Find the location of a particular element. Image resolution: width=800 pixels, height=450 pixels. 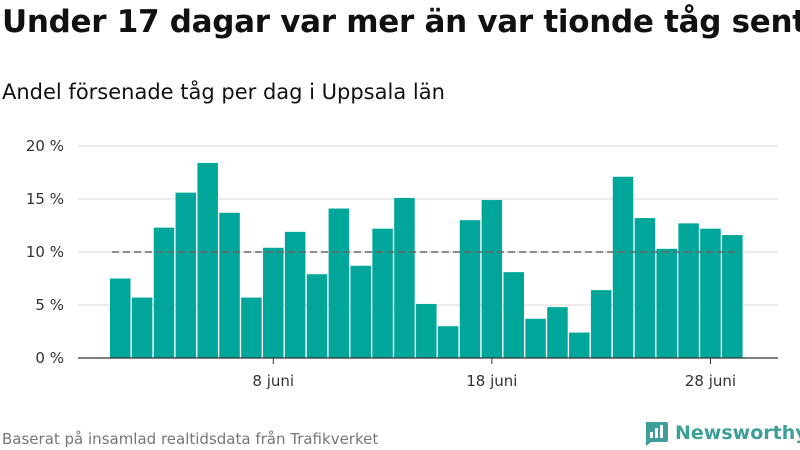

x-tick-label: 8 juni is located at coordinates (273, 381).